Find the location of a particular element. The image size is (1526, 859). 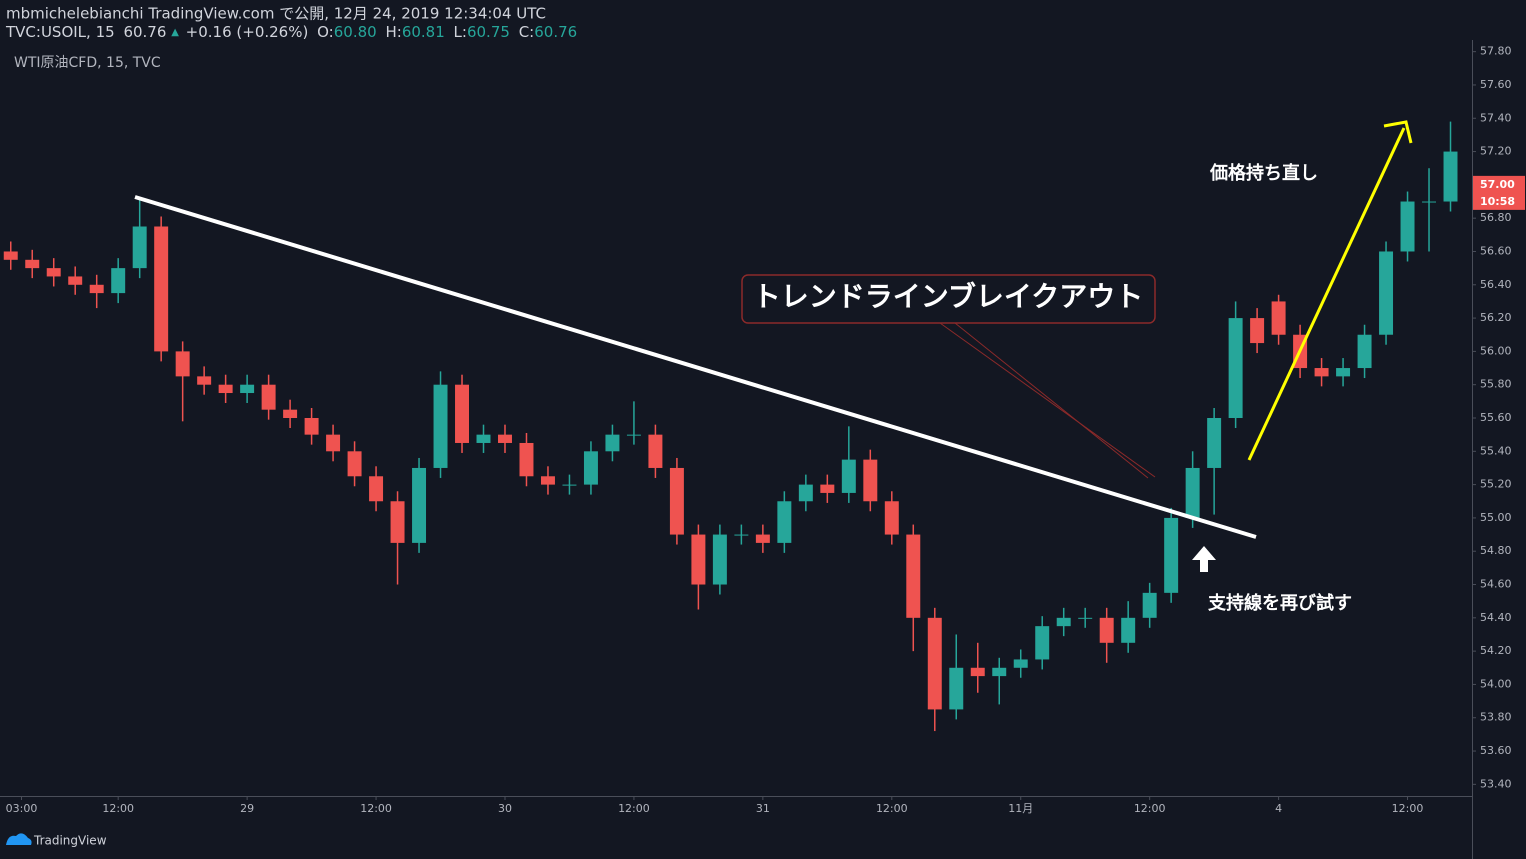

open-label: O: is located at coordinates (325, 32).